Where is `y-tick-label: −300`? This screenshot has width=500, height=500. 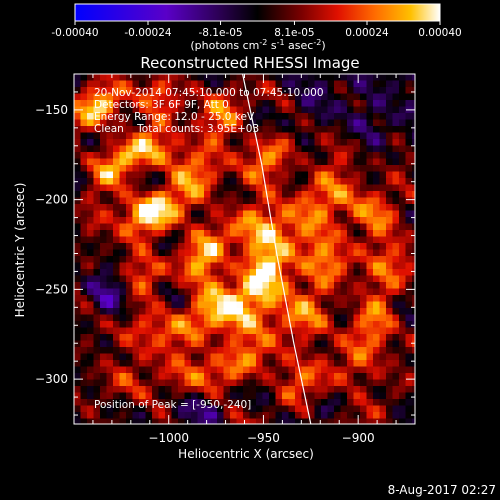 y-tick-label: −300 is located at coordinates (51, 379).